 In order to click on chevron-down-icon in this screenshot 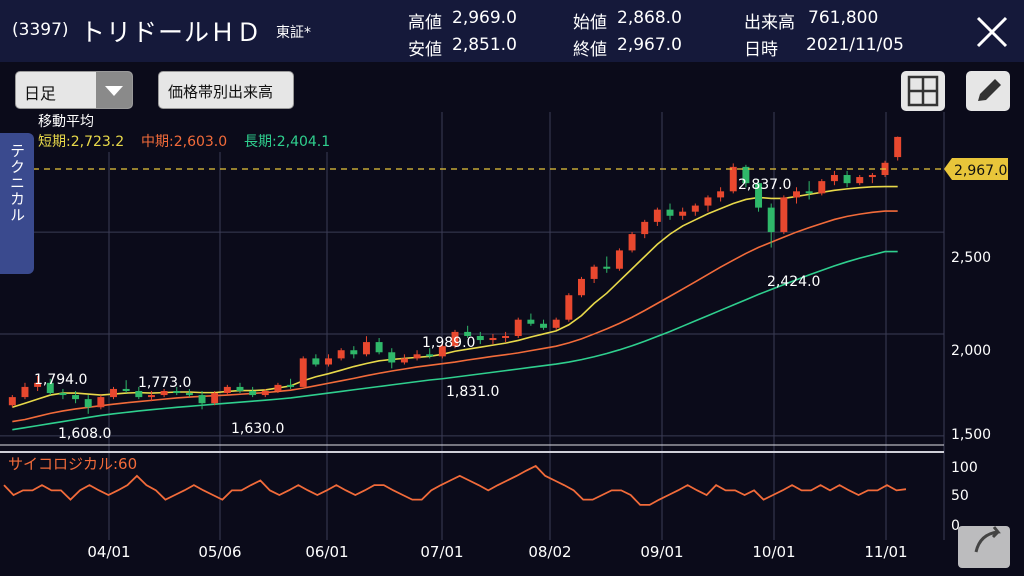, I will do `click(114, 90)`.